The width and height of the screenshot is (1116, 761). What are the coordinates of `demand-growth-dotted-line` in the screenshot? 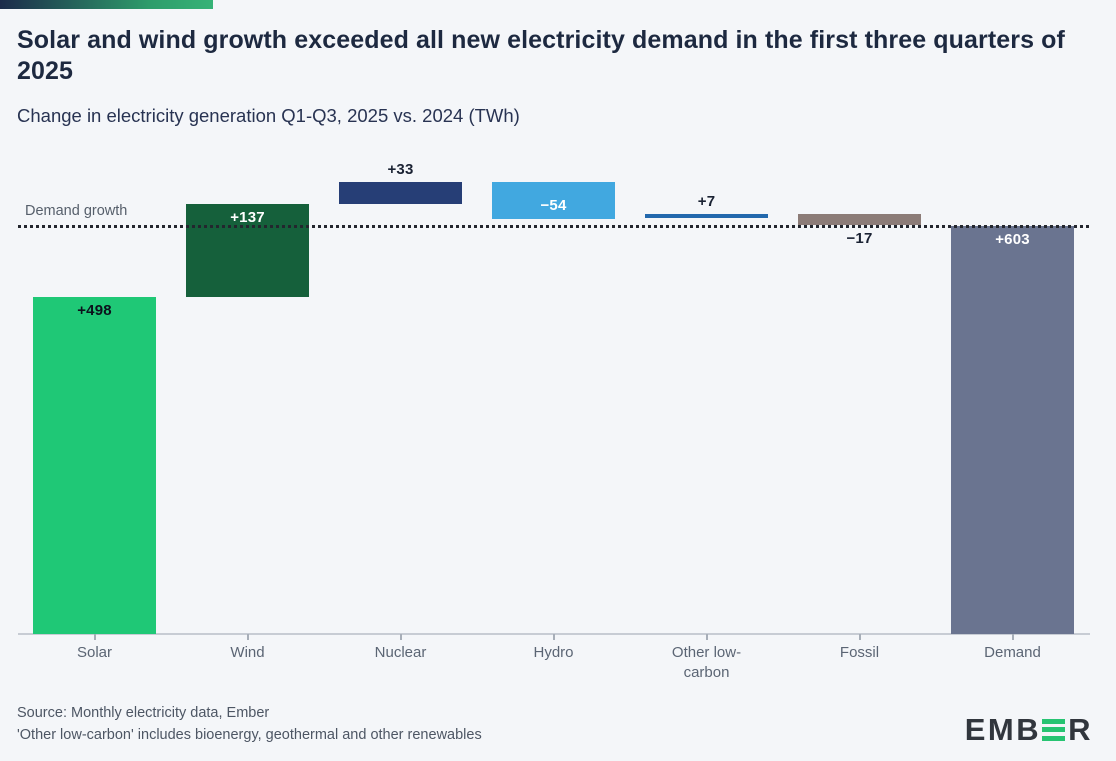 It's located at (554, 226).